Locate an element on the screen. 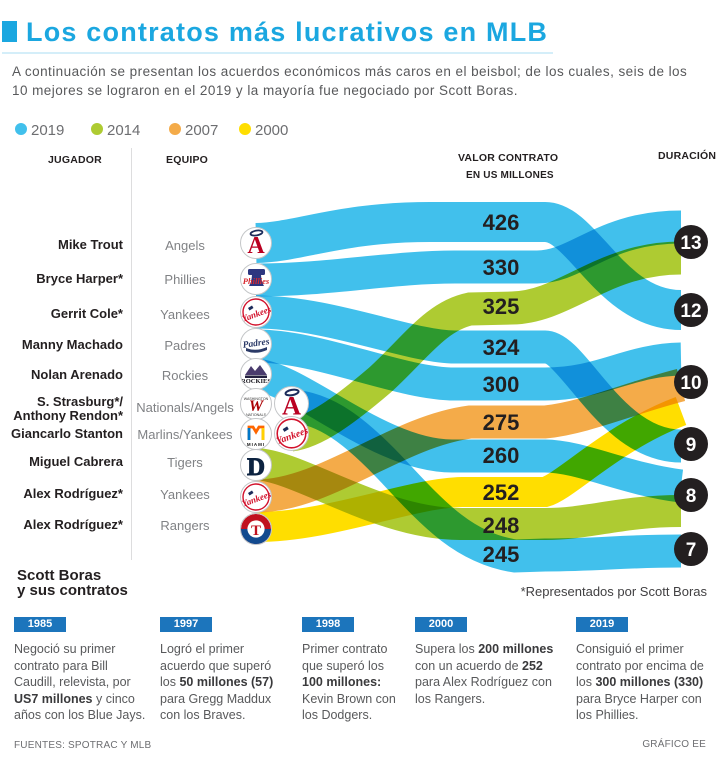 The height and width of the screenshot is (768, 720). svg-text: 7 is located at coordinates (691, 550).